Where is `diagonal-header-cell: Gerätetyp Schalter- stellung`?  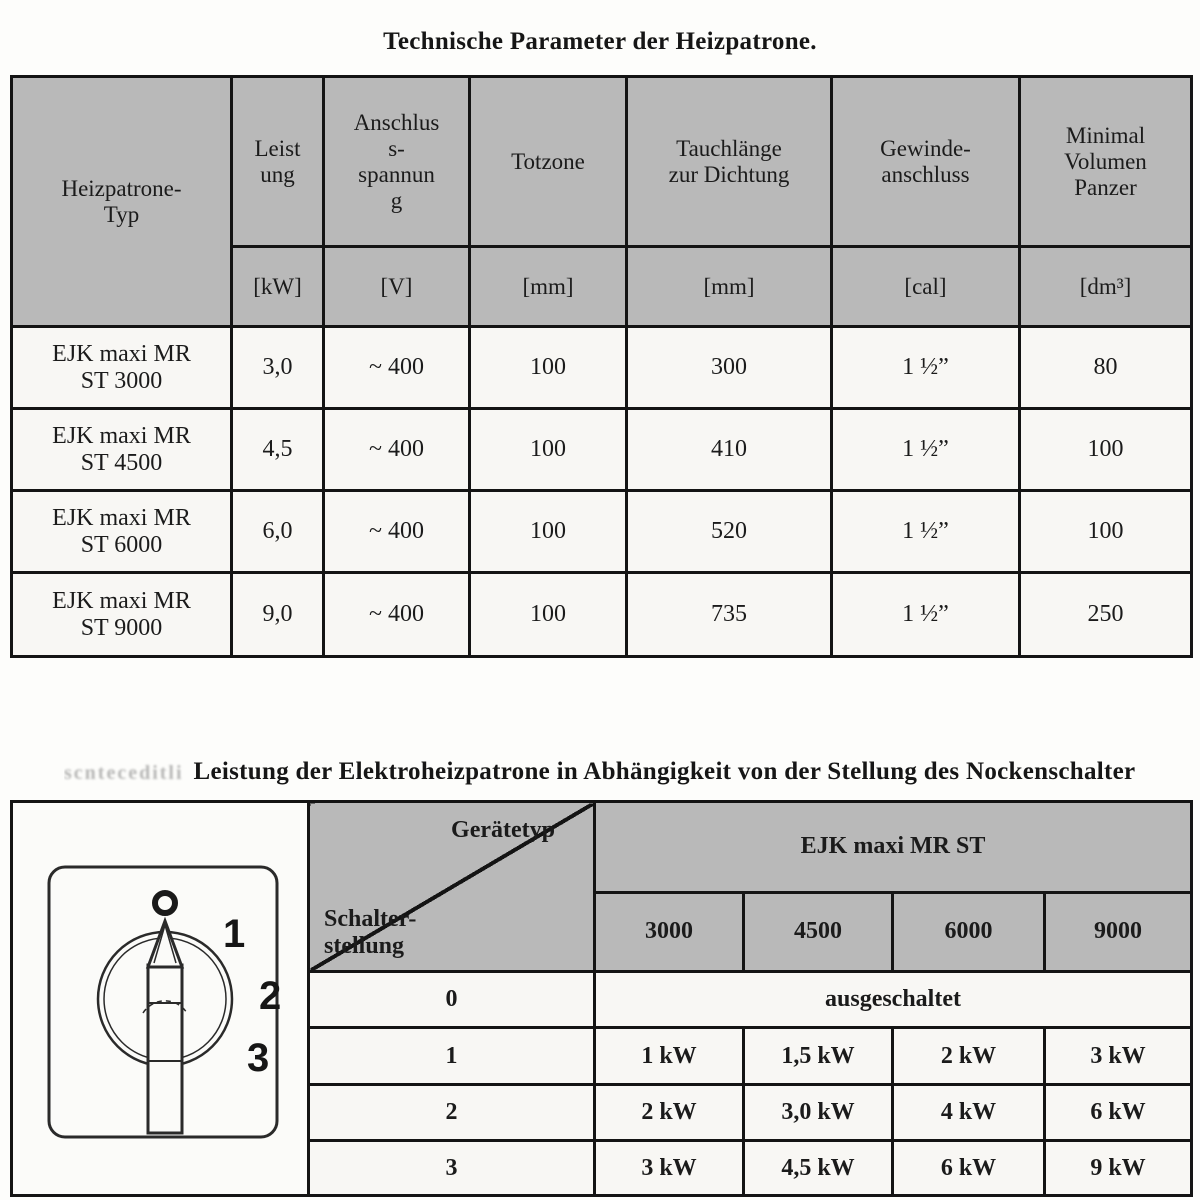
diagonal-header-cell: Gerätetyp Schalter- stellung is located at coordinates (451, 886).